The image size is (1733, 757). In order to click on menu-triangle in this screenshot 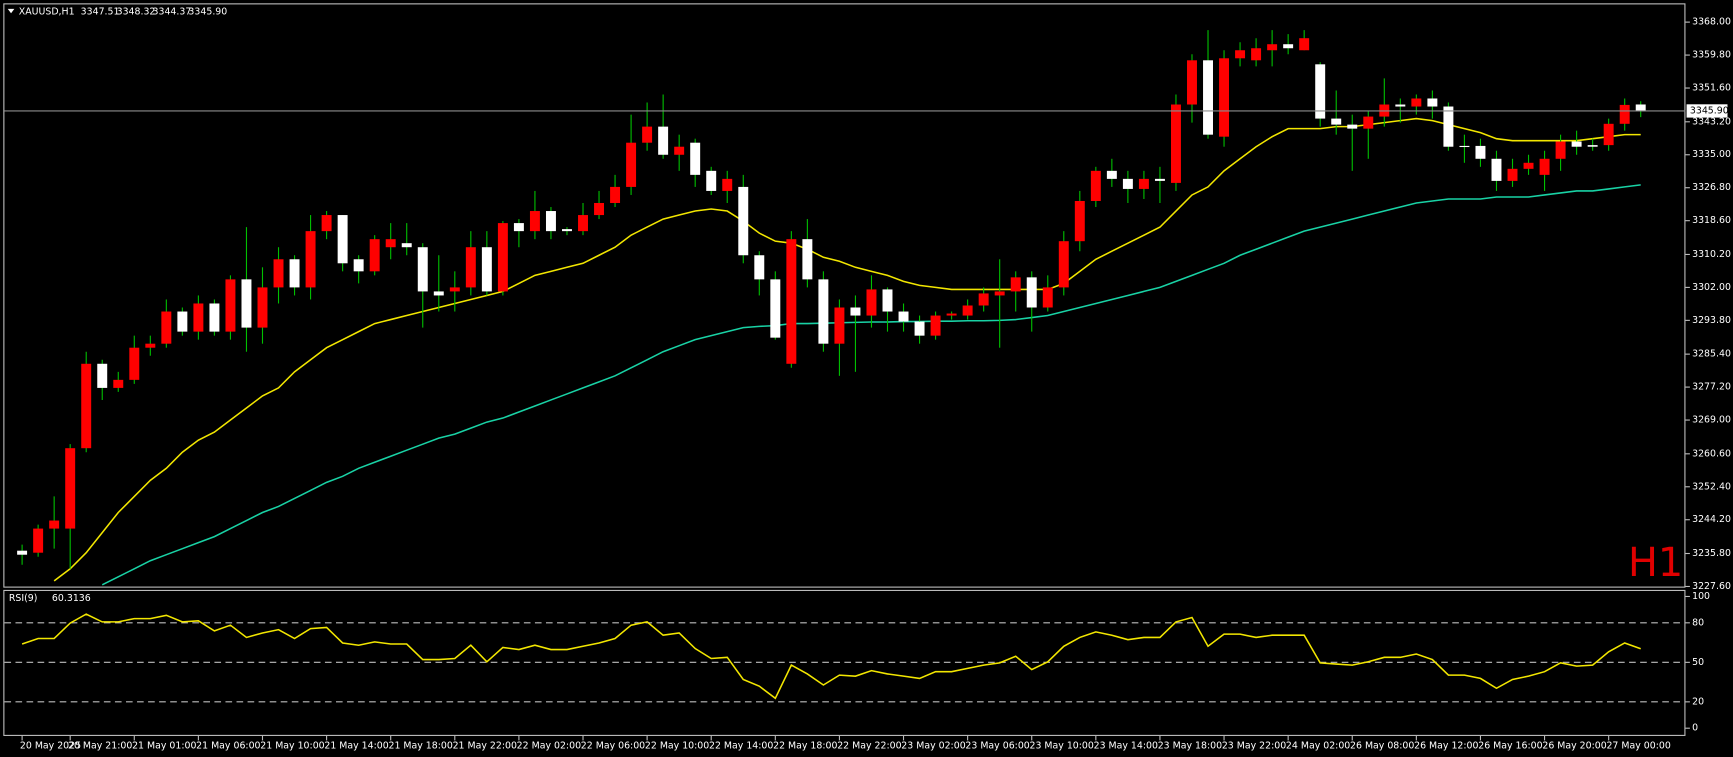, I will do `click(11, 11)`.